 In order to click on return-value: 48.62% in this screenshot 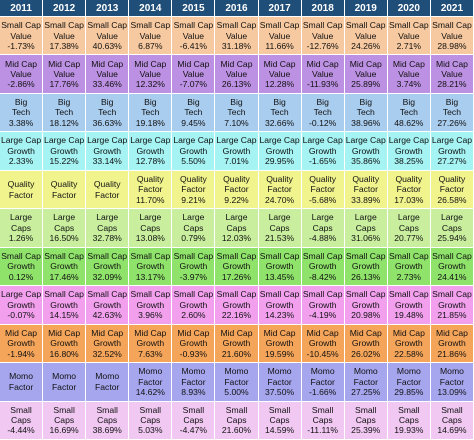, I will do `click(409, 122)`.